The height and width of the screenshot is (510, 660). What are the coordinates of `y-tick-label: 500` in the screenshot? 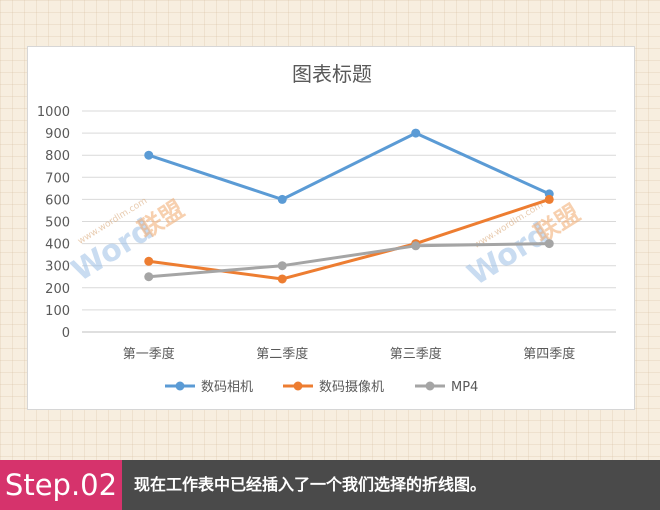 It's located at (57, 223).